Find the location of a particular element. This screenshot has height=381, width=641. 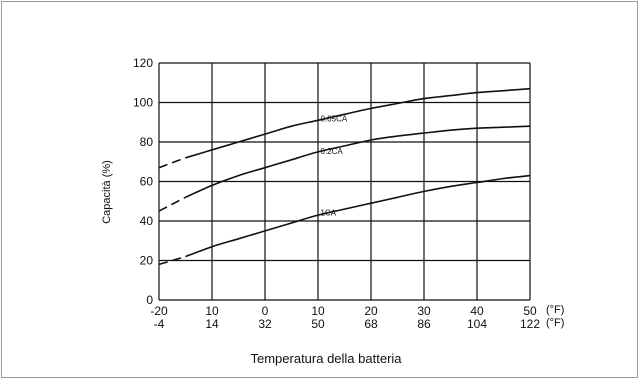

series-label: 1CA is located at coordinates (329, 212).